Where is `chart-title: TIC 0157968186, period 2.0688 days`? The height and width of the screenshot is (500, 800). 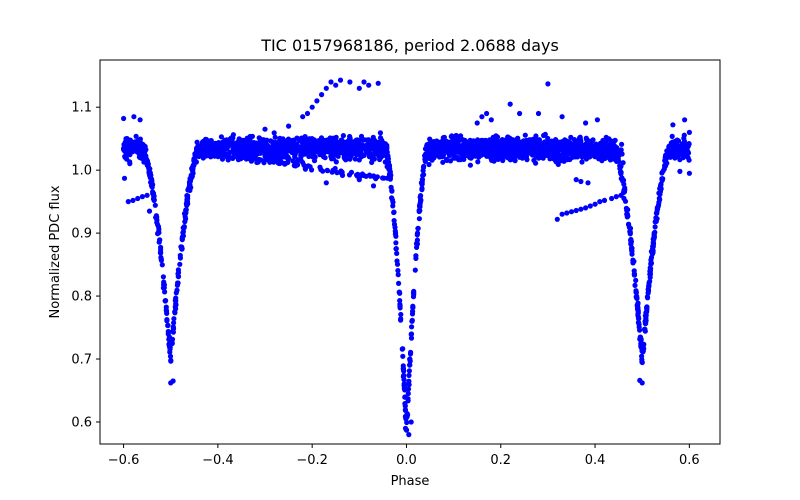 chart-title: TIC 0157968186, period 2.0688 days is located at coordinates (409, 45).